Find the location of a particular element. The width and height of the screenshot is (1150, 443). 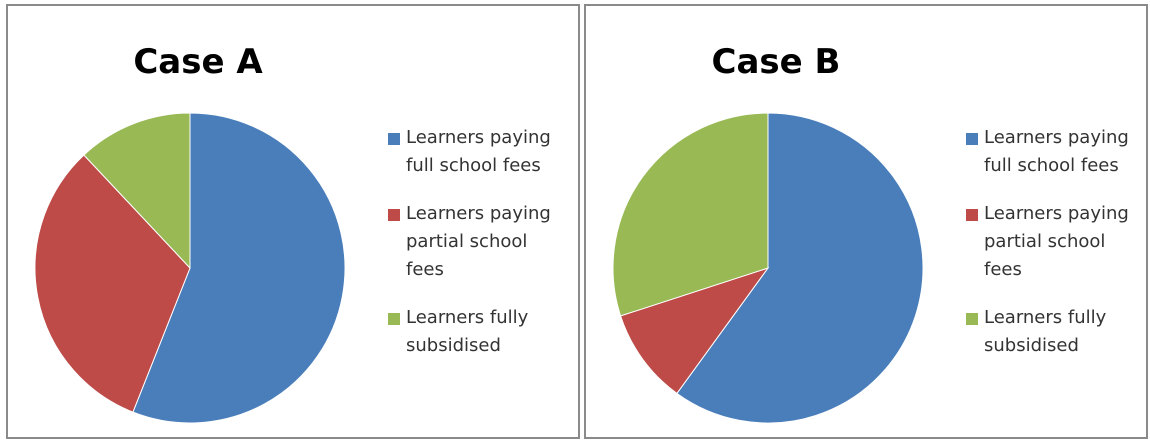

chart-title: Case B is located at coordinates (776, 62).